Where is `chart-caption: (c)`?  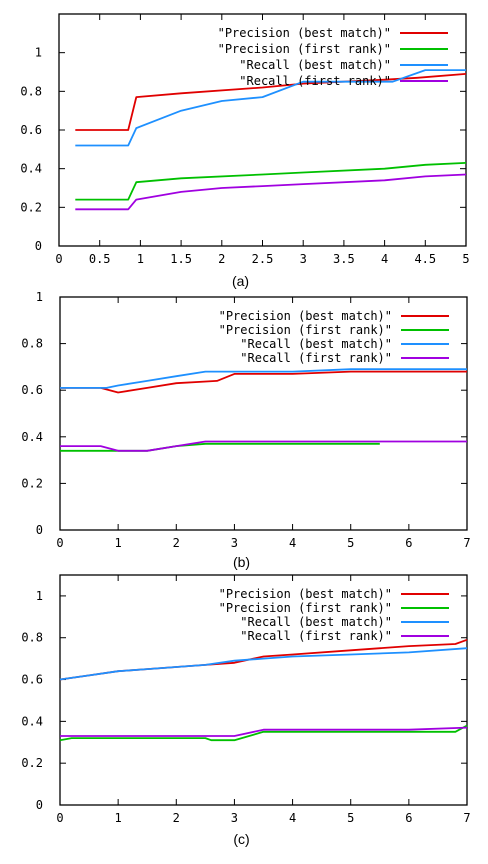
chart-caption: (c) is located at coordinates (241, 839).